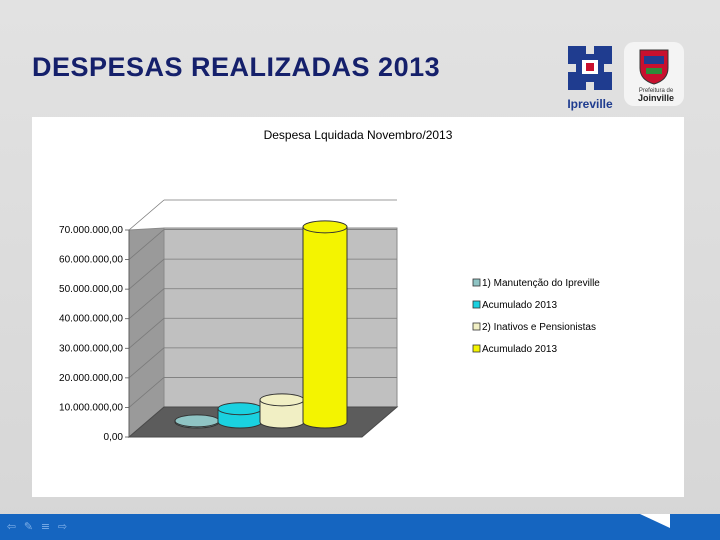 Image resolution: width=720 pixels, height=540 pixels. Describe the element at coordinates (654, 74) in the screenshot. I see `joinville-logo: Prefeitura de Joinville` at that location.